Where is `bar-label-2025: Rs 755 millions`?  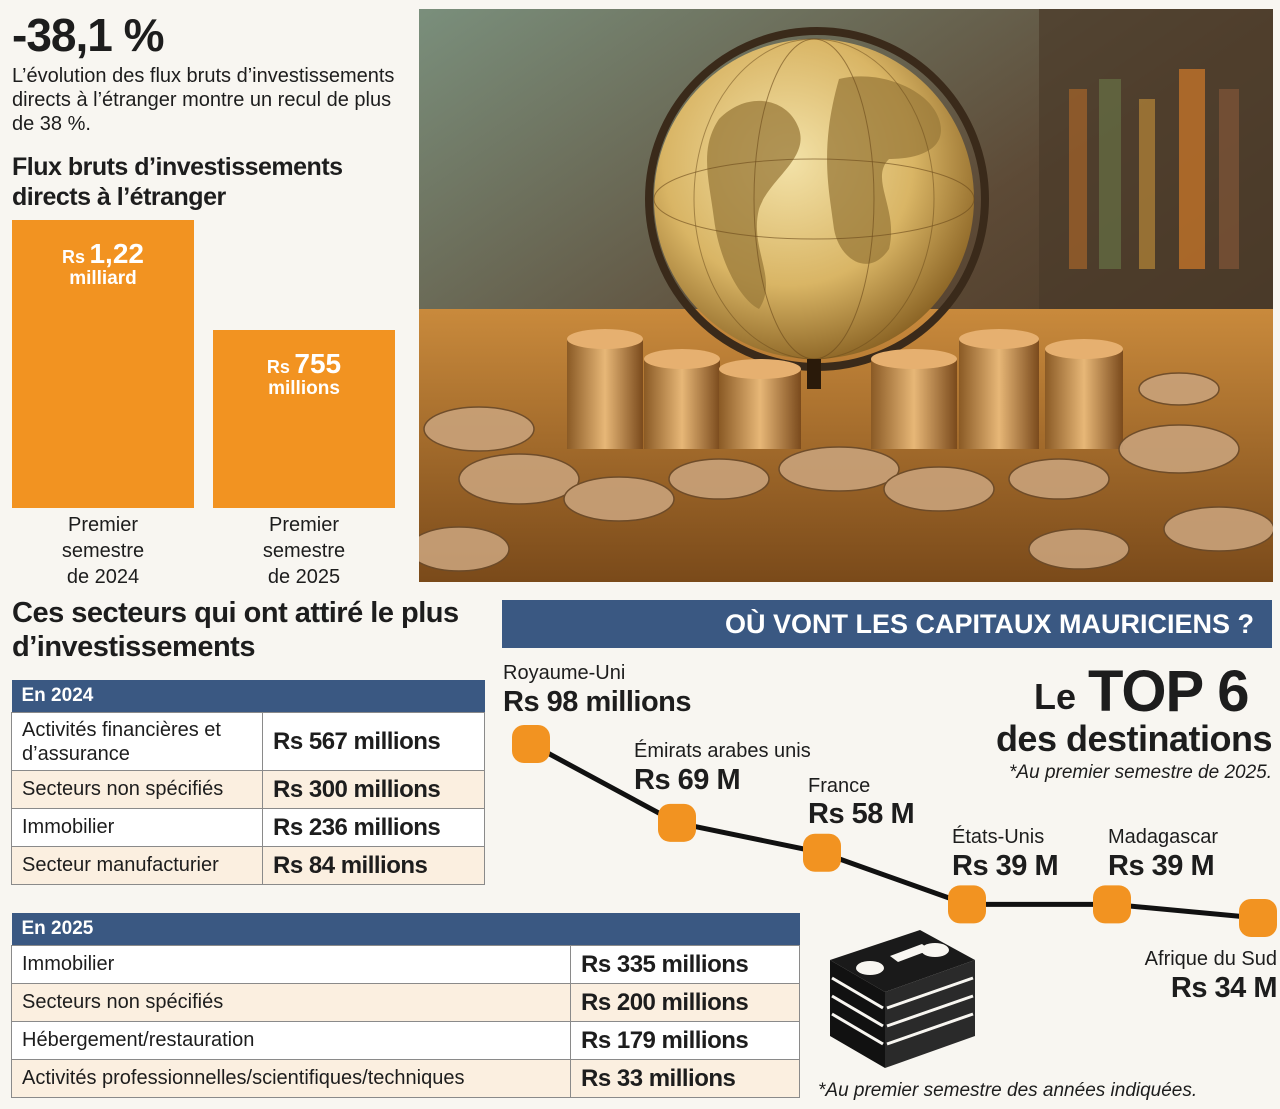 bar-label-2025: Rs 755 millions is located at coordinates (304, 374).